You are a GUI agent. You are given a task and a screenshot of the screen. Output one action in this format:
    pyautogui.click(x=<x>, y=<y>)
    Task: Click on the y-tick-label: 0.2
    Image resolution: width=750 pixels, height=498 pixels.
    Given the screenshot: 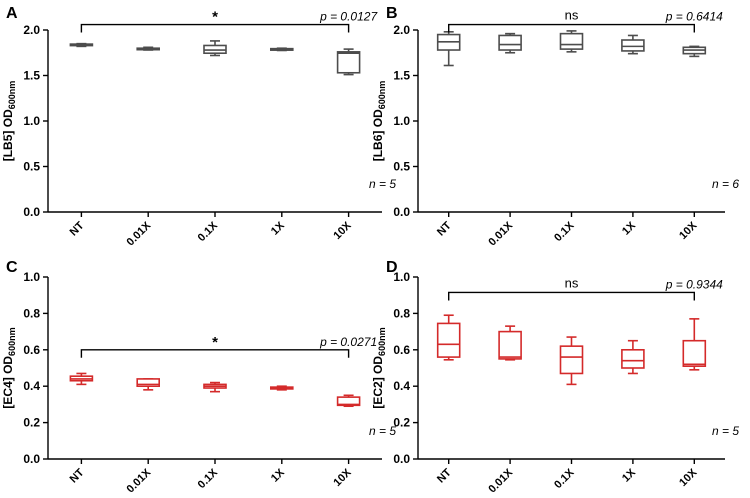 What is the action you would take?
    pyautogui.click(x=31, y=423)
    